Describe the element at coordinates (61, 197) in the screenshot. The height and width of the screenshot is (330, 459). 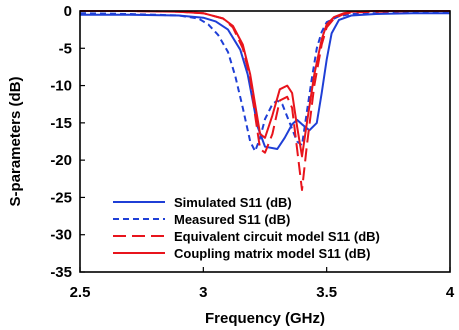
I see `y-tick-label: -25` at that location.